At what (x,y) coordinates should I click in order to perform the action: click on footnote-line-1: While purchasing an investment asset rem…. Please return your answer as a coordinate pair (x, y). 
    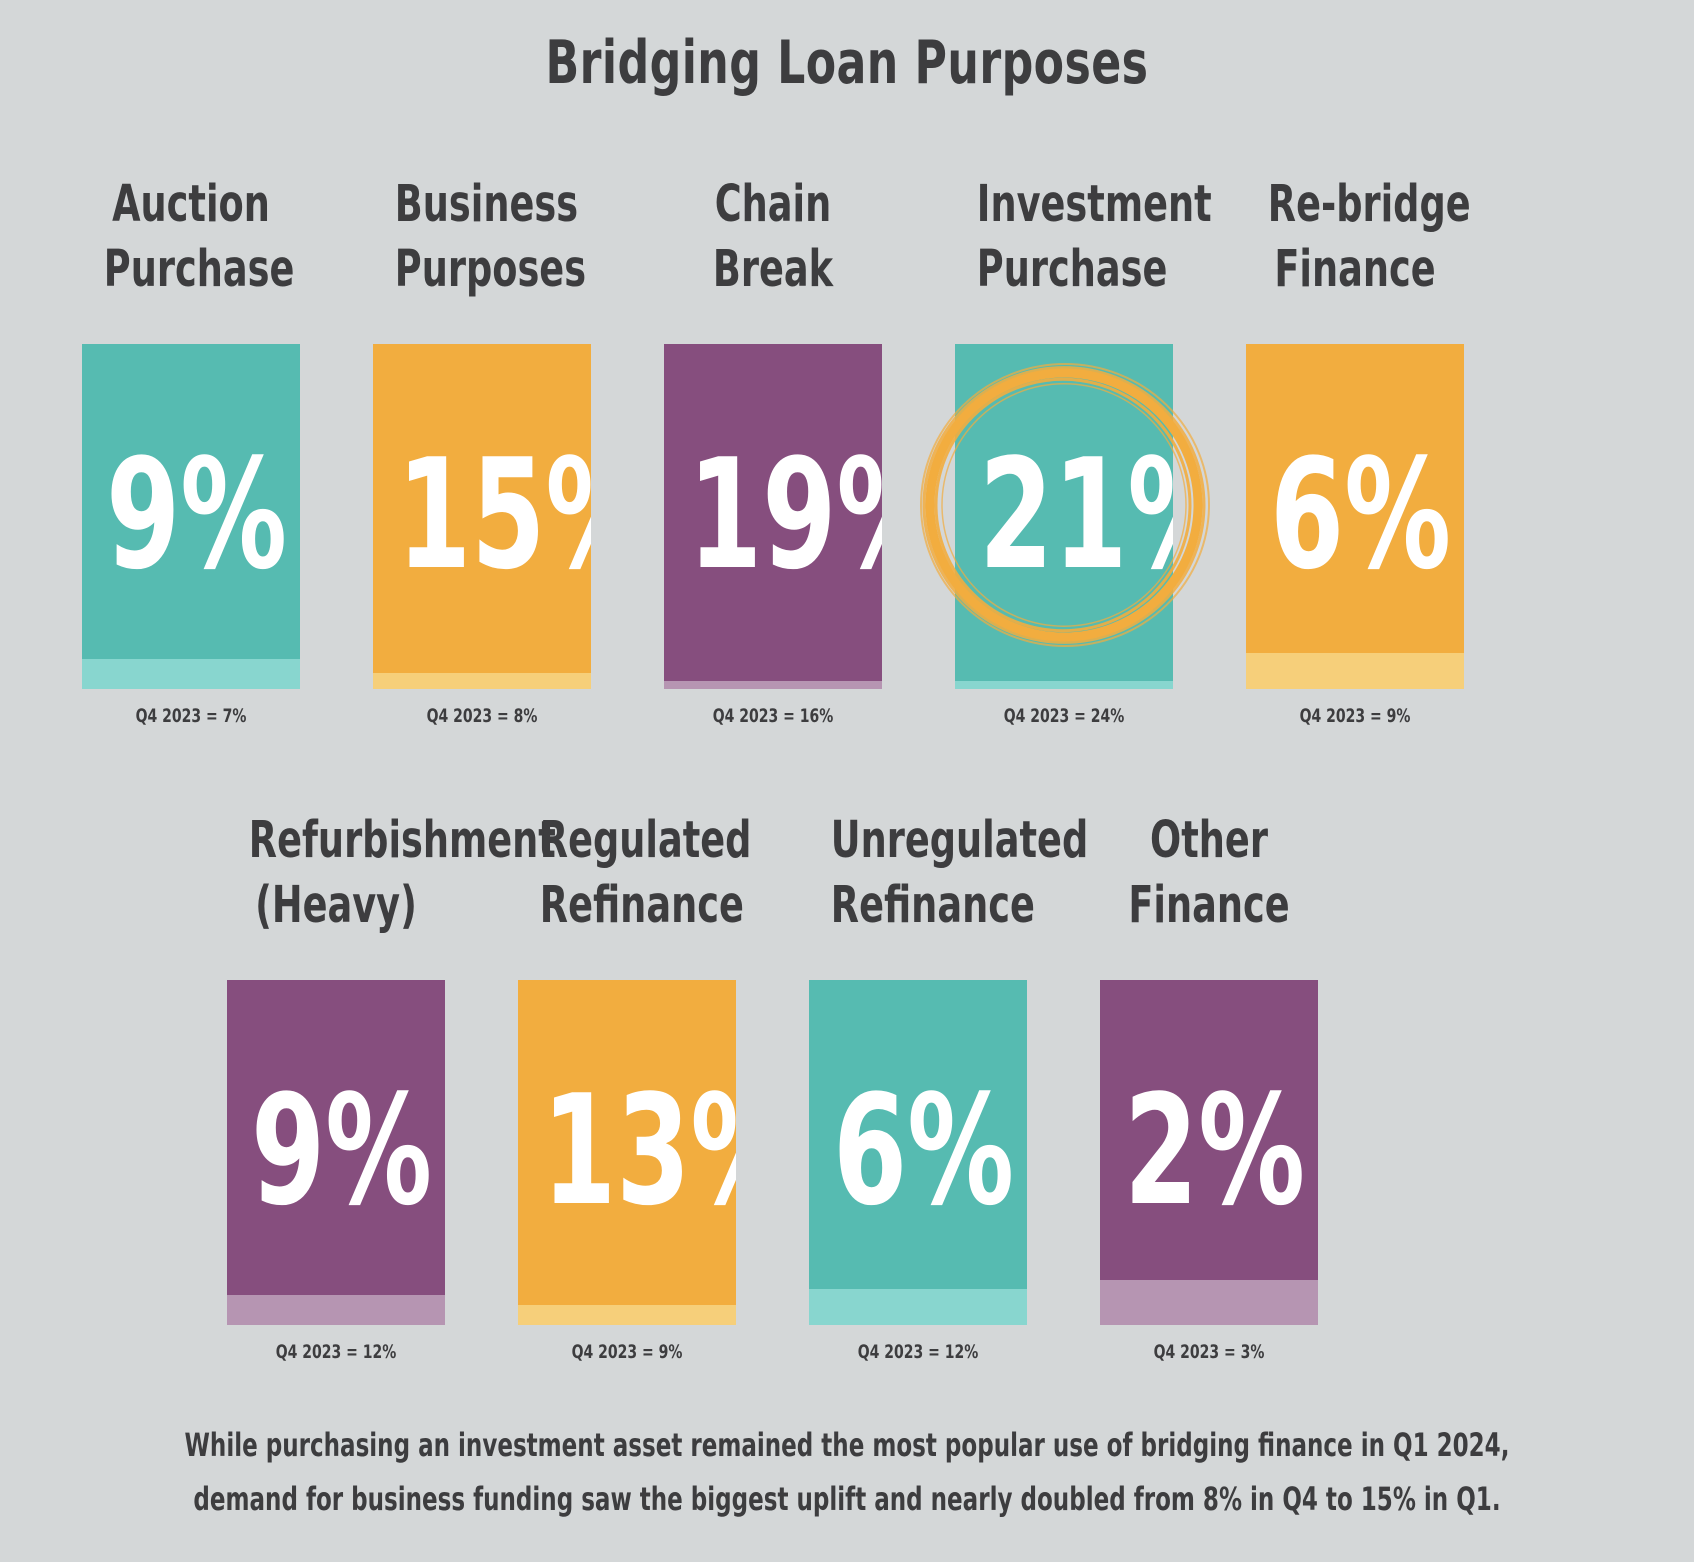
    Looking at the image, I should click on (847, 1445).